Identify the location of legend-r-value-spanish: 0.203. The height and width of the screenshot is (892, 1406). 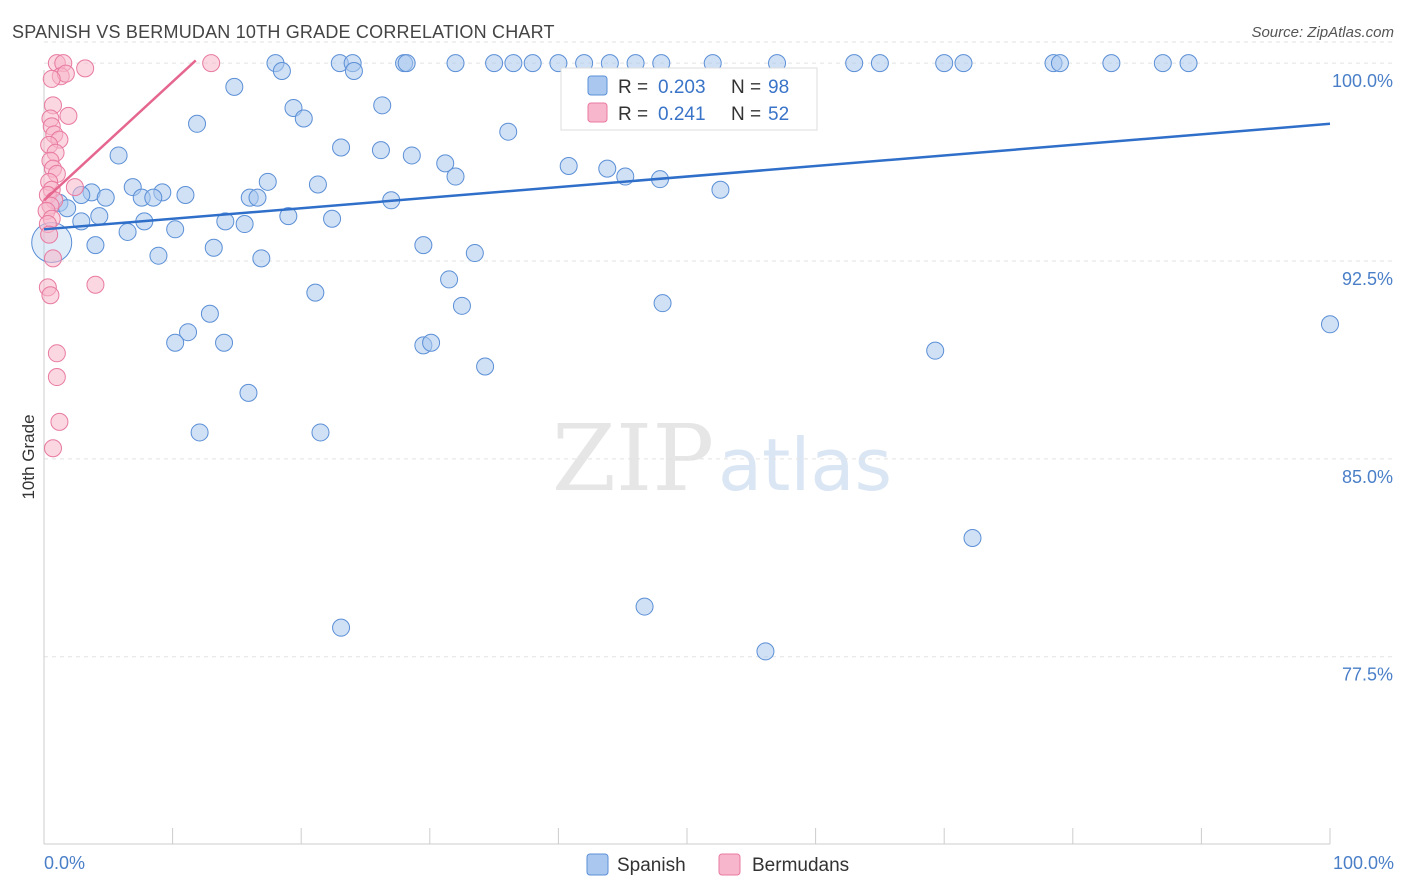
(682, 87).